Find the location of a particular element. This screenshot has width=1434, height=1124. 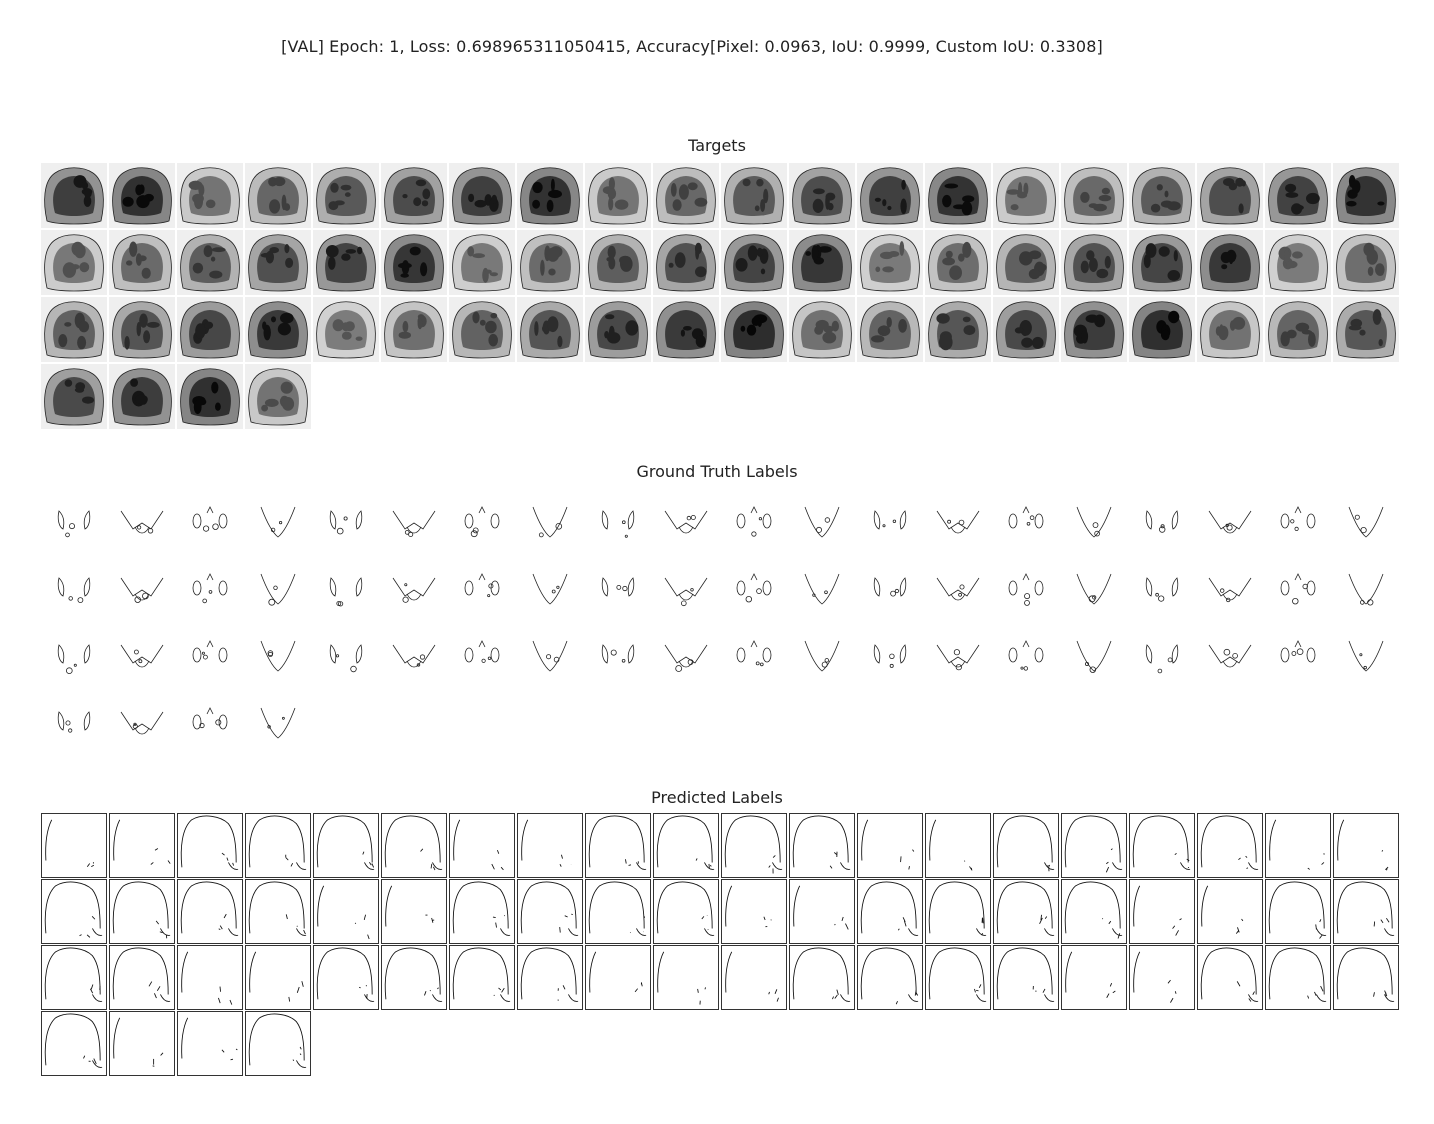

panel-title-targets: Targets is located at coordinates (717, 145).